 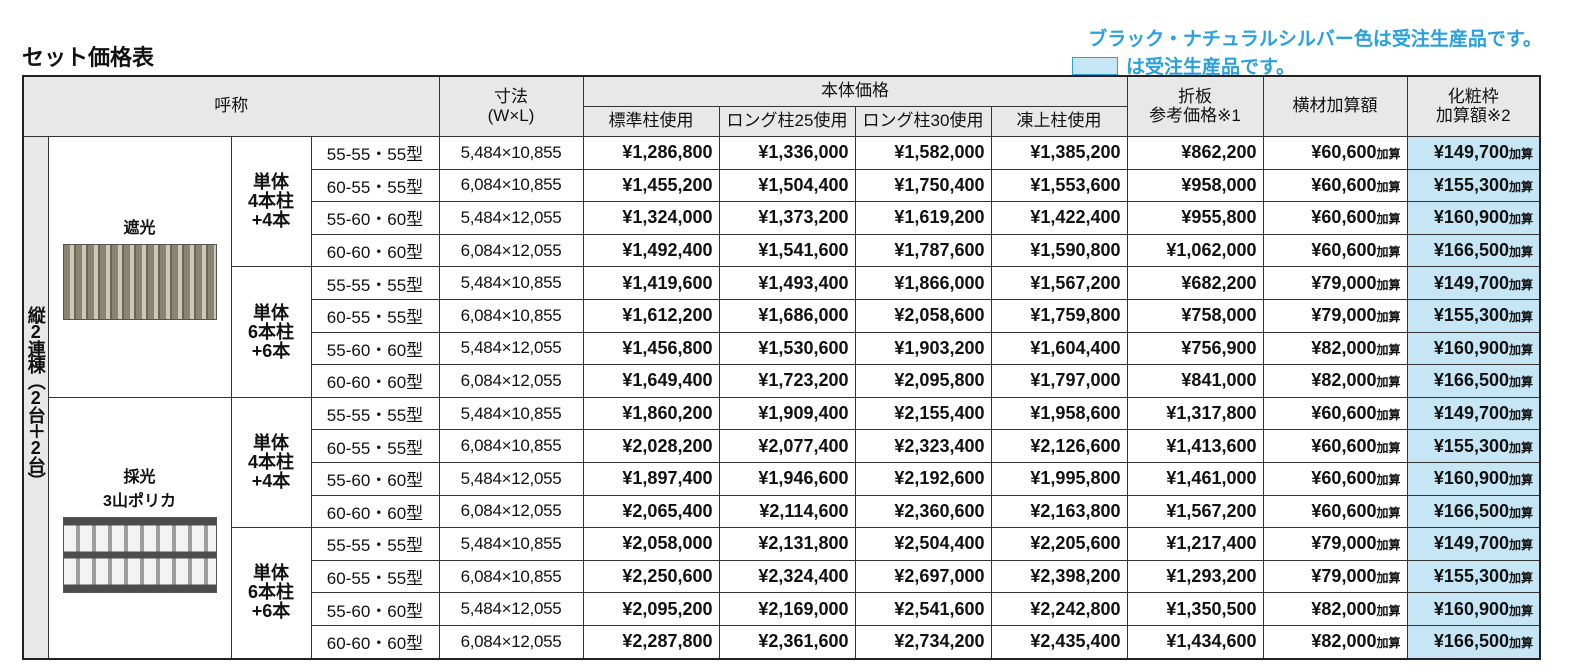 What do you see at coordinates (651, 642) in the screenshot?
I see `price: ¥2,287,800` at bounding box center [651, 642].